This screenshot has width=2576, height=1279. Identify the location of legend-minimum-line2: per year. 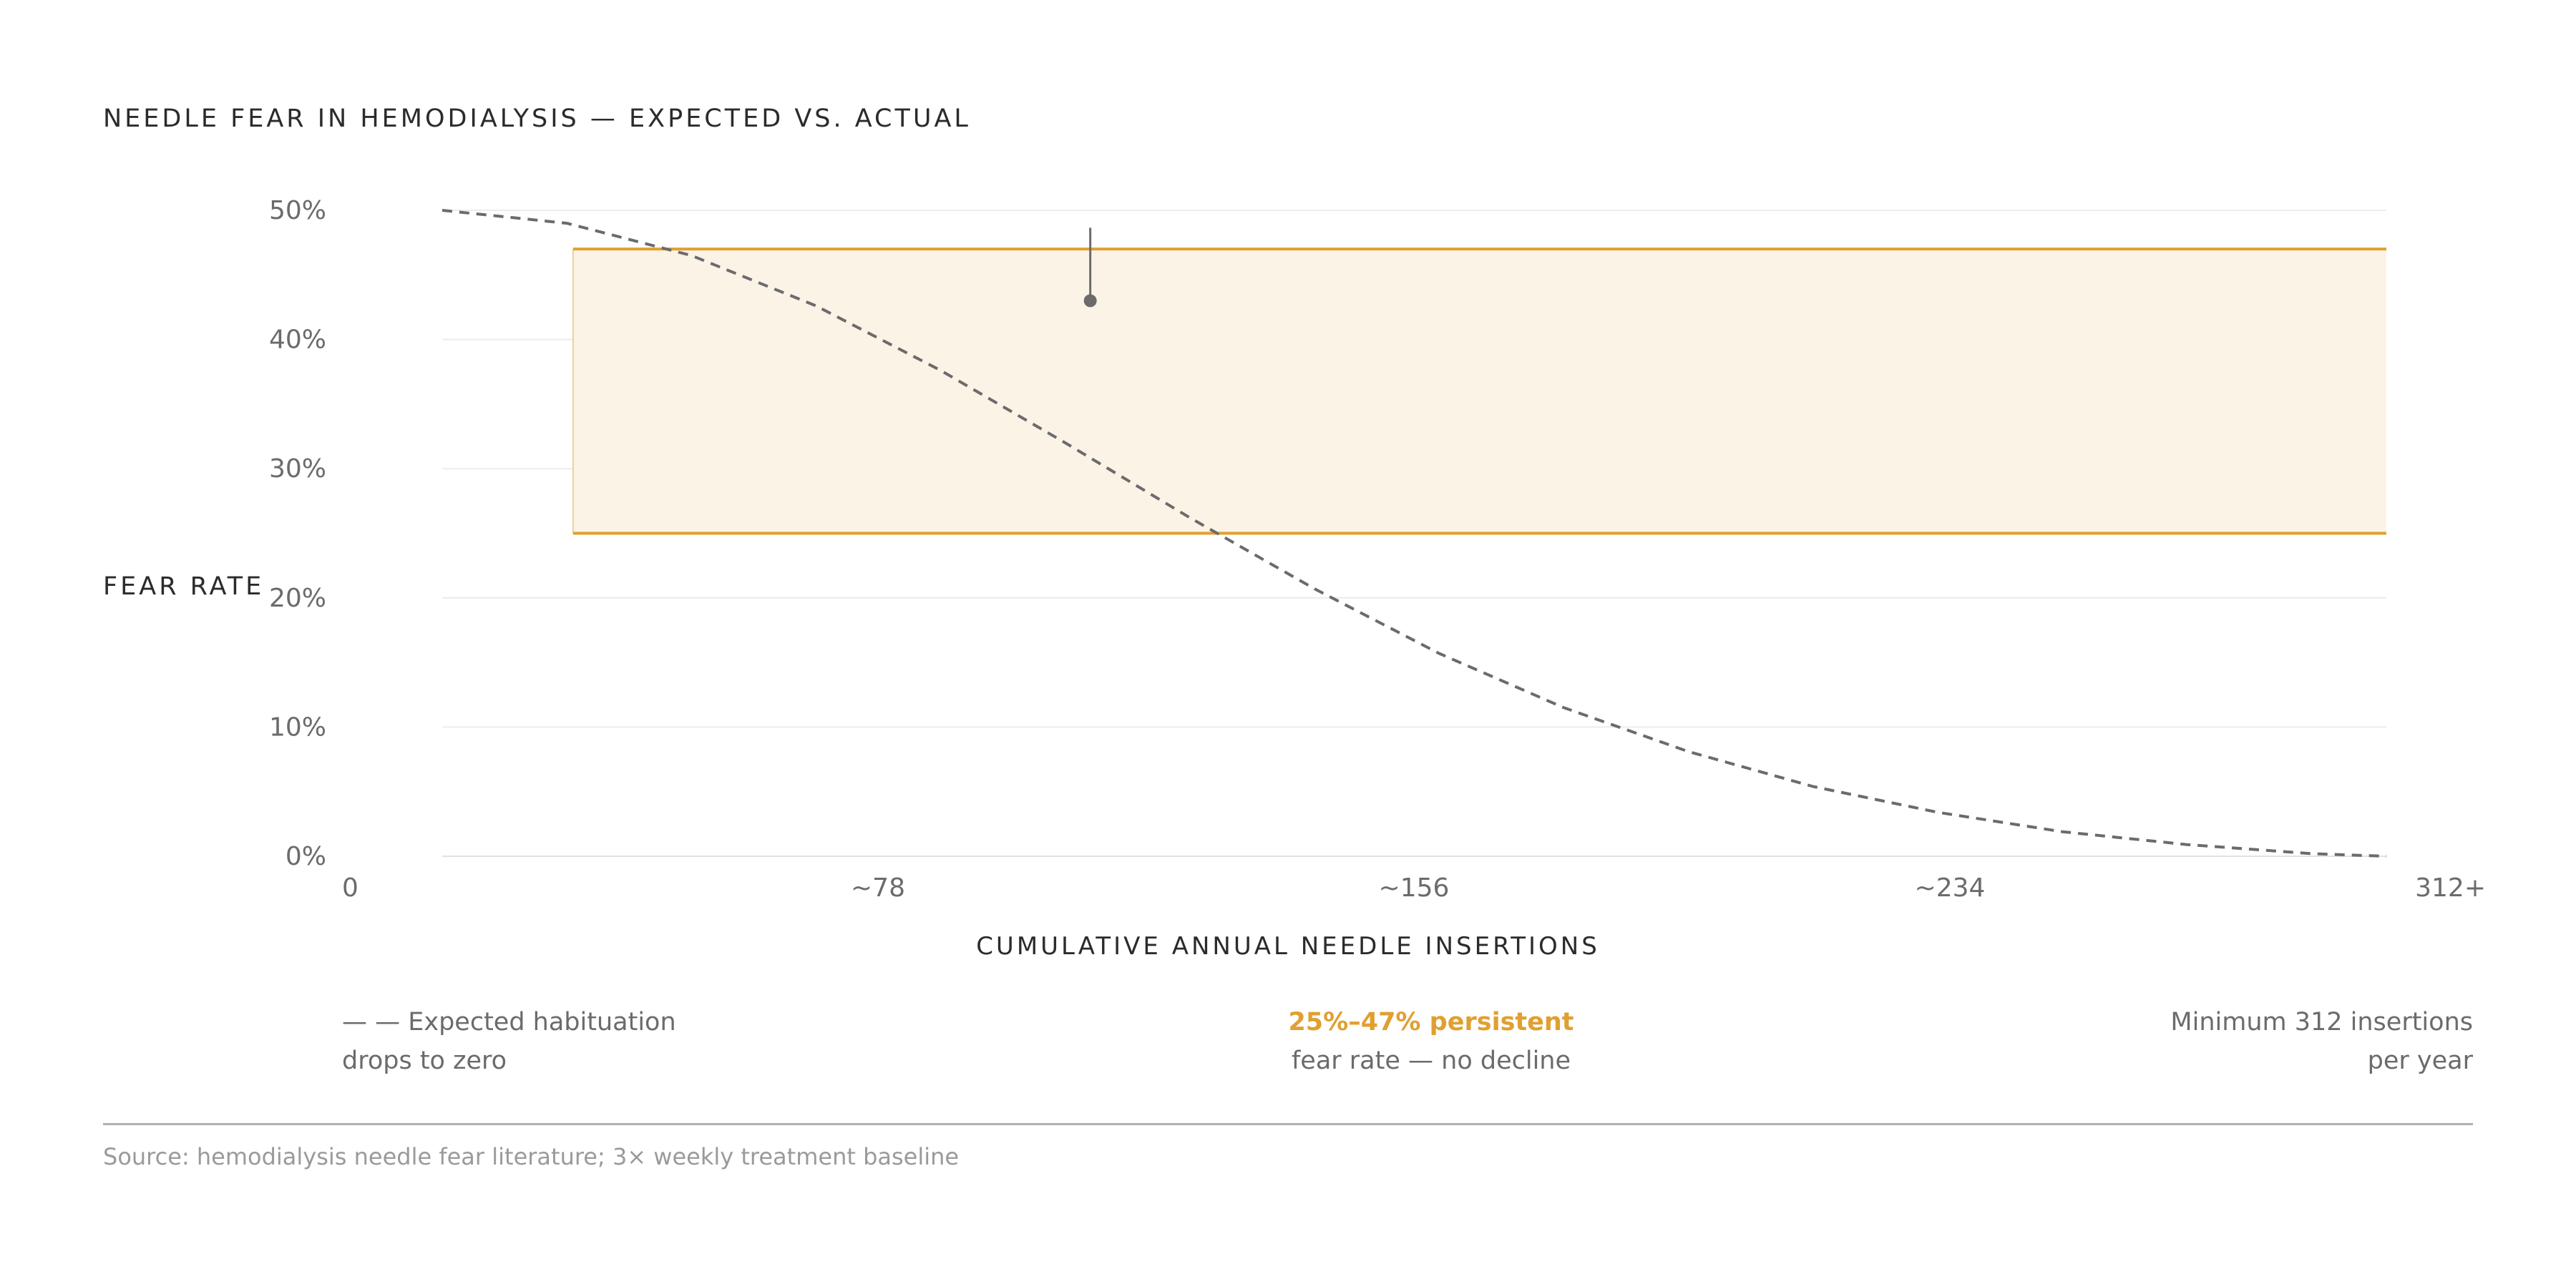
(2420, 1061).